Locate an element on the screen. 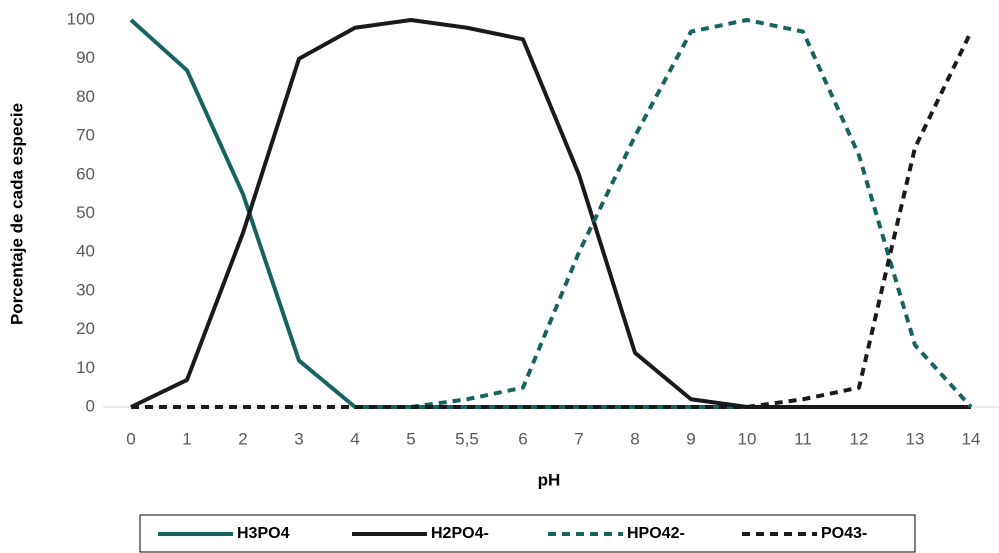 The height and width of the screenshot is (553, 999). x-tick-label: 13 is located at coordinates (915, 438).